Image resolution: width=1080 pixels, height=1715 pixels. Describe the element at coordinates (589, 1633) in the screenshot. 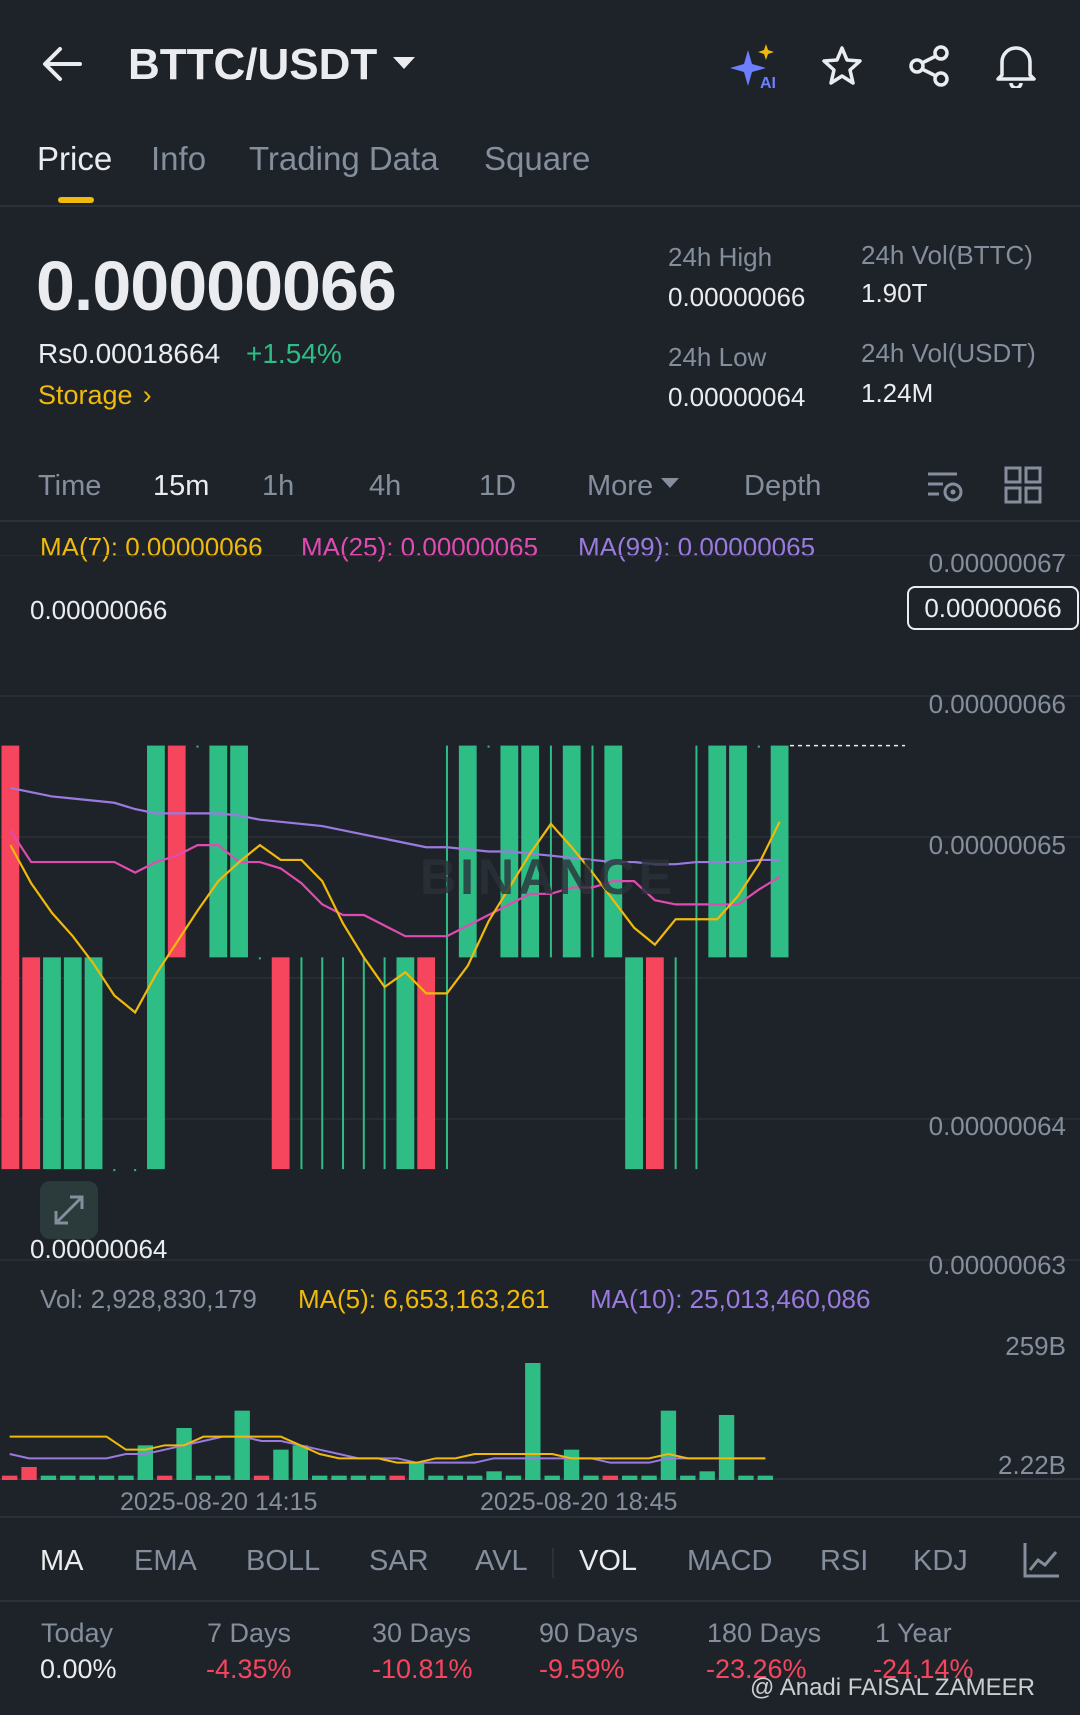

I see `perf-label: 90 Days` at that location.